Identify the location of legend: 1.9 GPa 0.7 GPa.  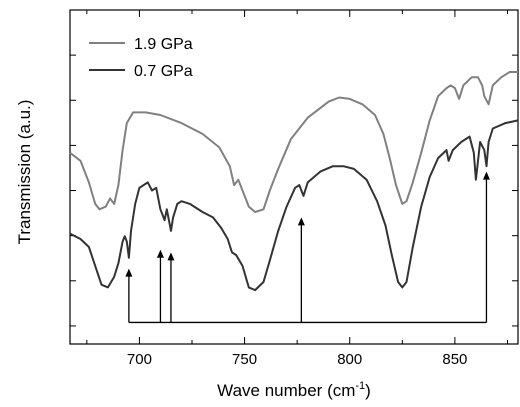
(141, 58).